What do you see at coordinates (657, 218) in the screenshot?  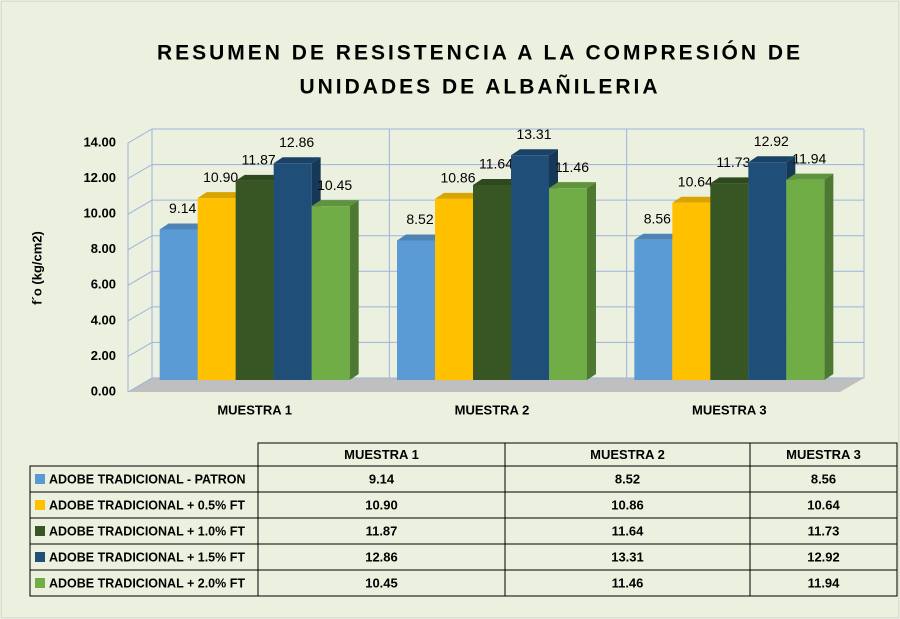 I see `data-label: 8.56` at bounding box center [657, 218].